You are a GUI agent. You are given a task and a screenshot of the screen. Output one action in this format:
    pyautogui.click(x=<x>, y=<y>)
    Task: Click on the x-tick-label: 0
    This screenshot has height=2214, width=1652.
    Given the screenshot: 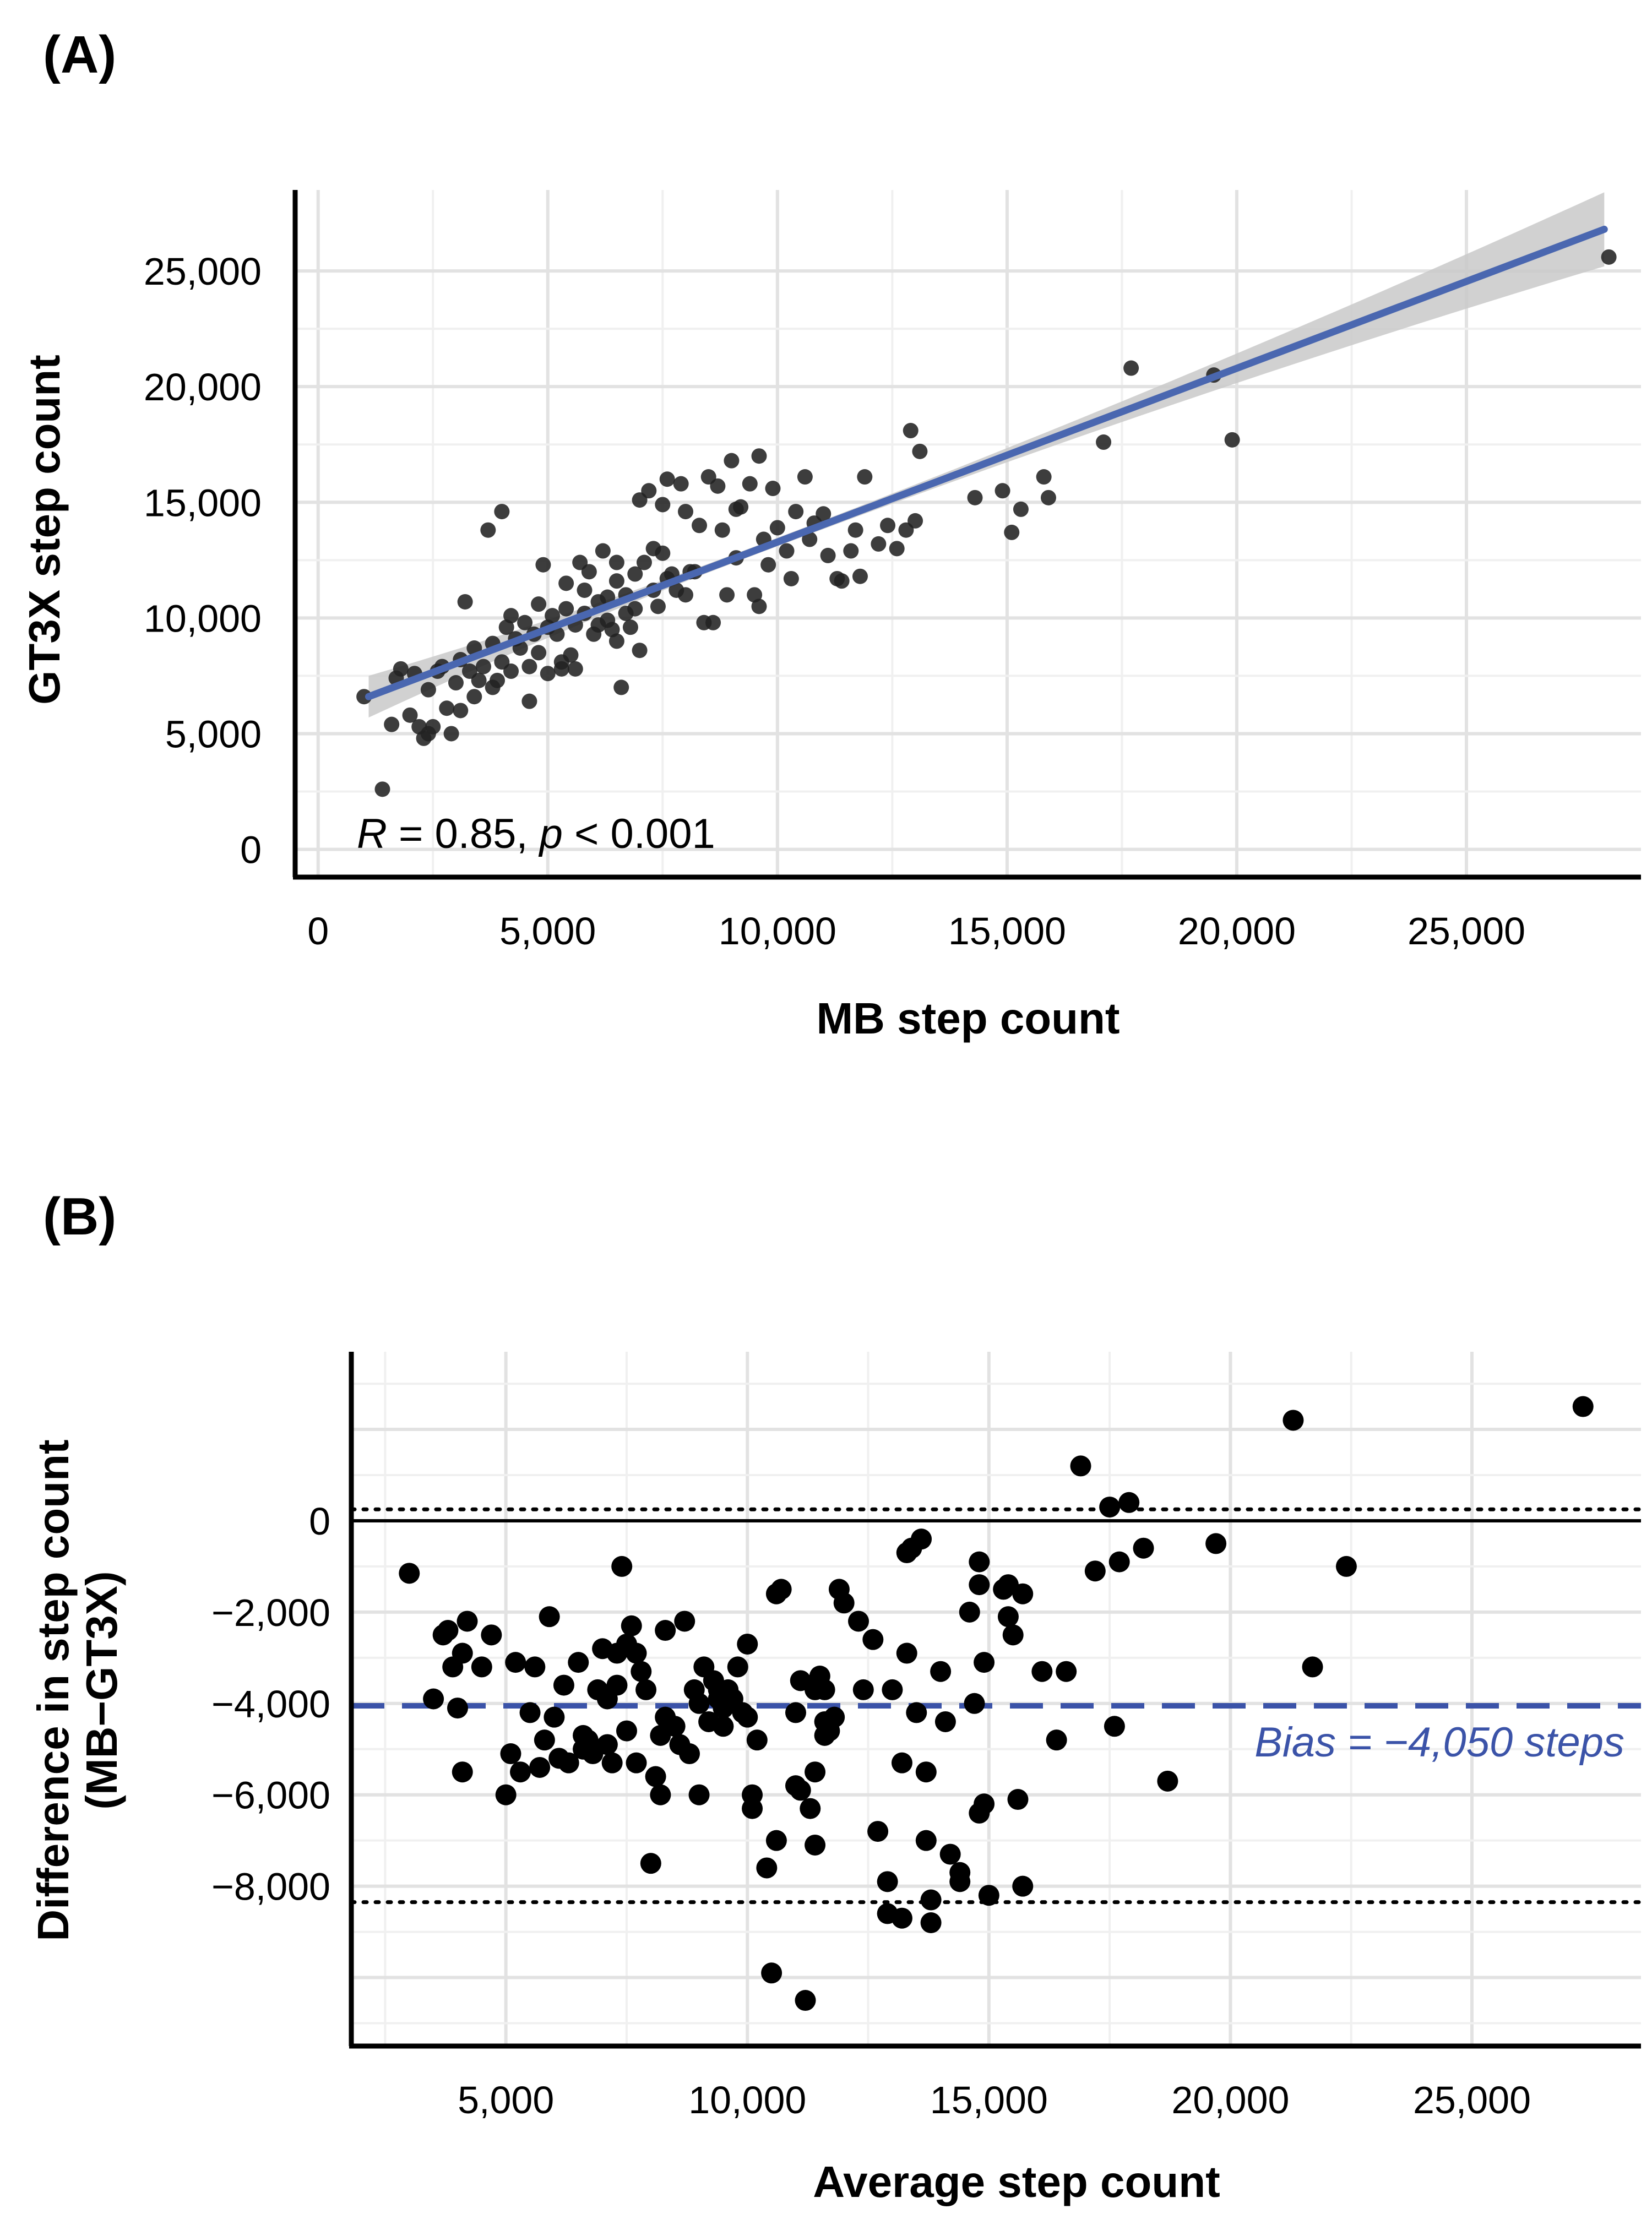 What is the action you would take?
    pyautogui.click(x=318, y=931)
    